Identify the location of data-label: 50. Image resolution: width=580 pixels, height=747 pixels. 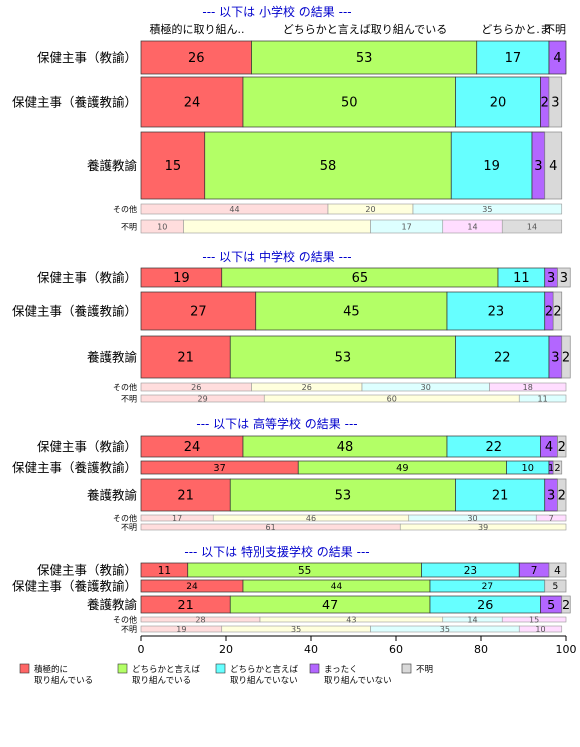
(349, 103).